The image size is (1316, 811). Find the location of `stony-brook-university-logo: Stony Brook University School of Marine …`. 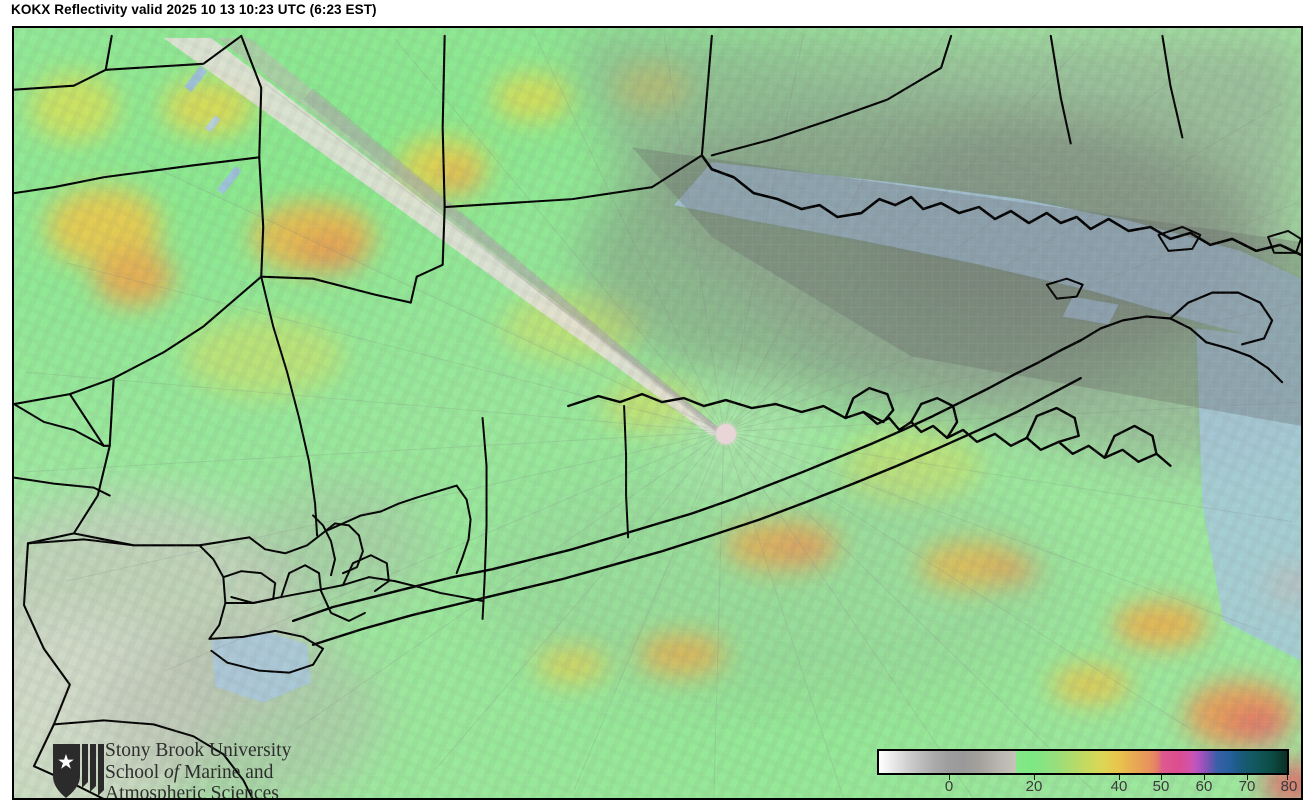

stony-brook-university-logo: Stony Brook University School of Marine … is located at coordinates (185, 770).